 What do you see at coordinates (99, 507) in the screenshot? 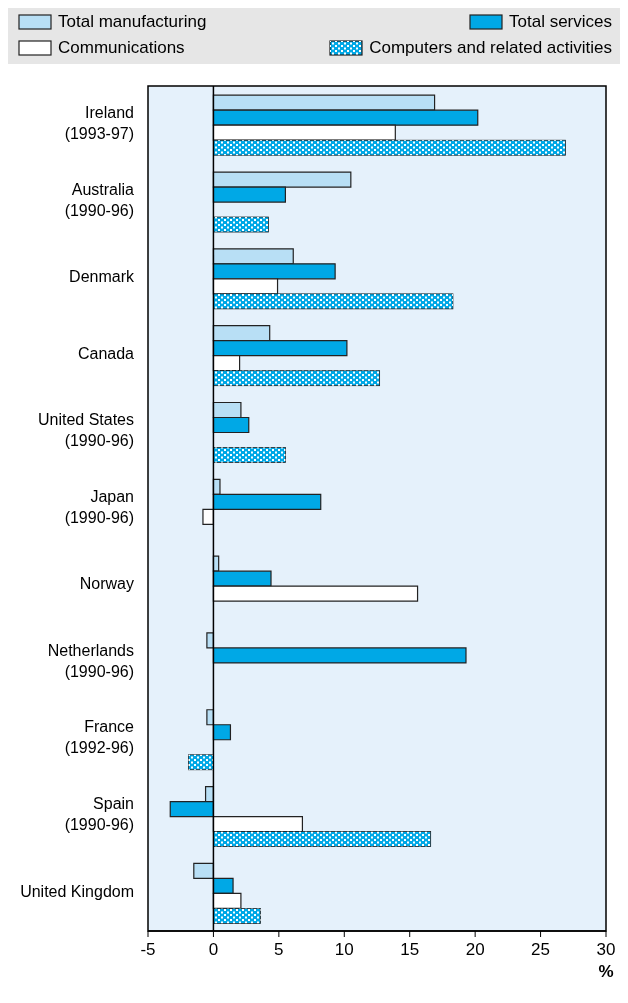
I see `y-tick-label: Japan (1990-96)` at bounding box center [99, 507].